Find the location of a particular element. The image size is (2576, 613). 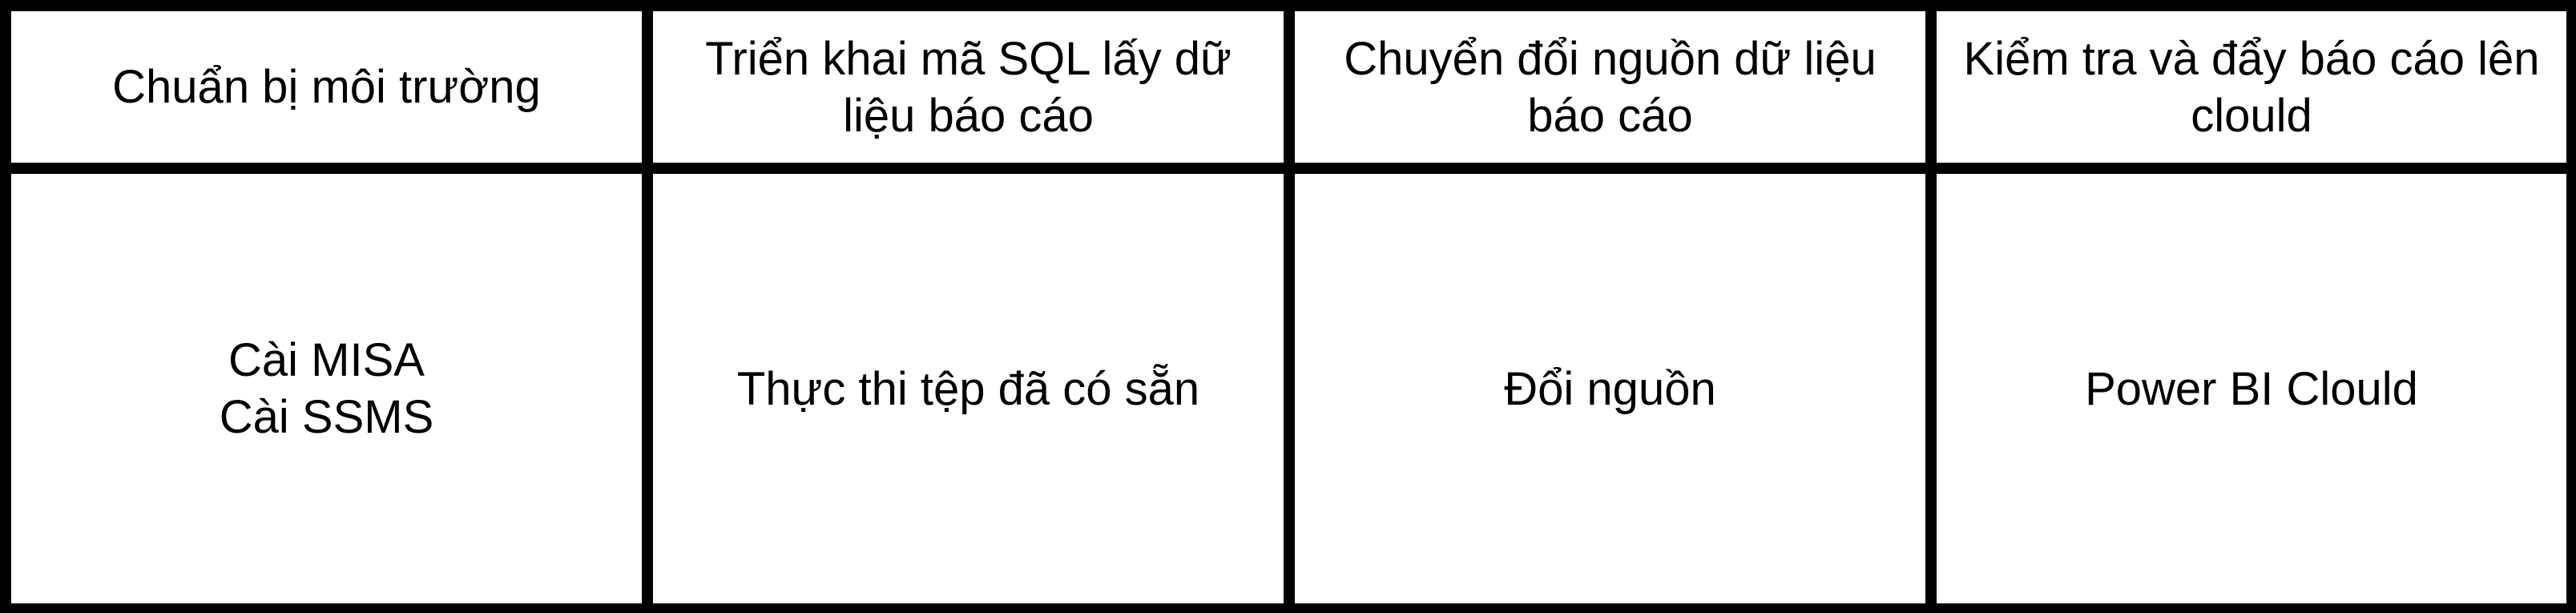

header-cell-prepare-environment: Chuẩn bị môi trường is located at coordinates (326, 87).